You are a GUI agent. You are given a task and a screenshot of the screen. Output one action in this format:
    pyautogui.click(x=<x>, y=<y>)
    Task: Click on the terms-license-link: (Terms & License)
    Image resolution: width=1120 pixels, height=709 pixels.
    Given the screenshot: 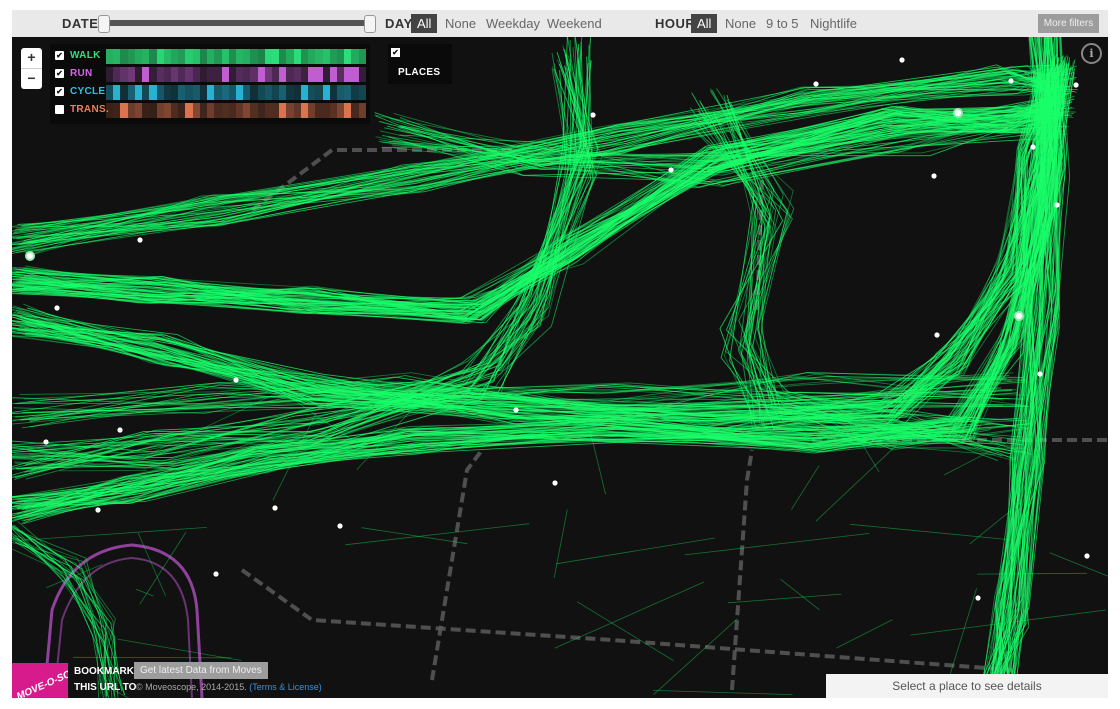 What is the action you would take?
    pyautogui.click(x=285, y=687)
    